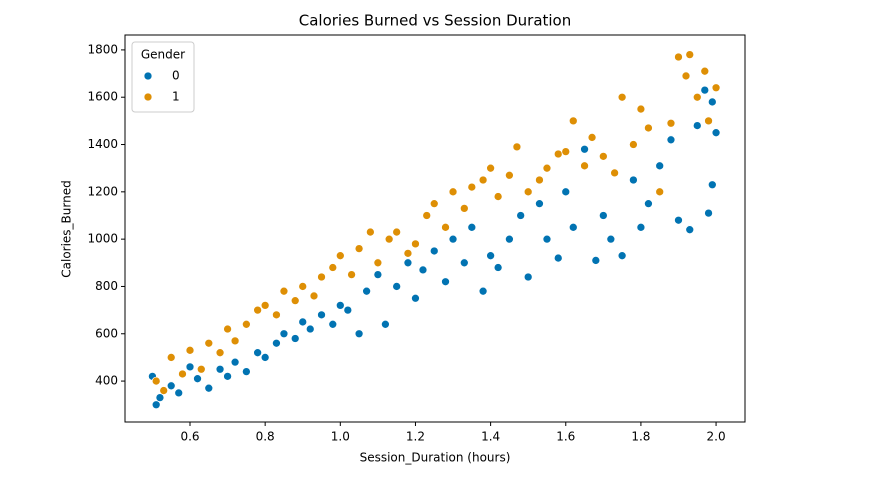 Image resolution: width=876 pixels, height=481 pixels. What do you see at coordinates (640, 437) in the screenshot?
I see `x-tick-label: 1.8` at bounding box center [640, 437].